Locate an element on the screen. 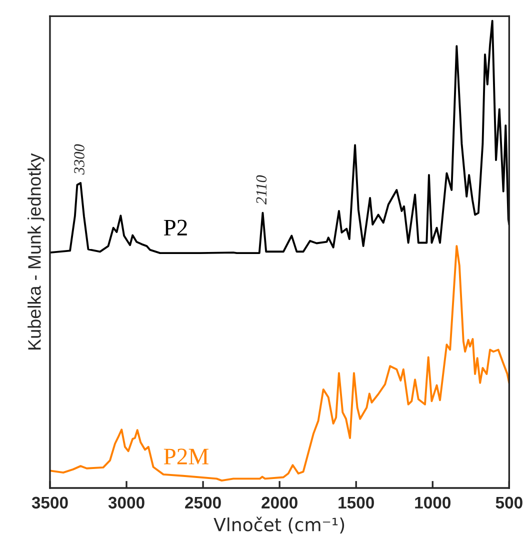 The image size is (526, 559). x-axis-title: Vlnočet (cm⁻¹) is located at coordinates (279, 525).